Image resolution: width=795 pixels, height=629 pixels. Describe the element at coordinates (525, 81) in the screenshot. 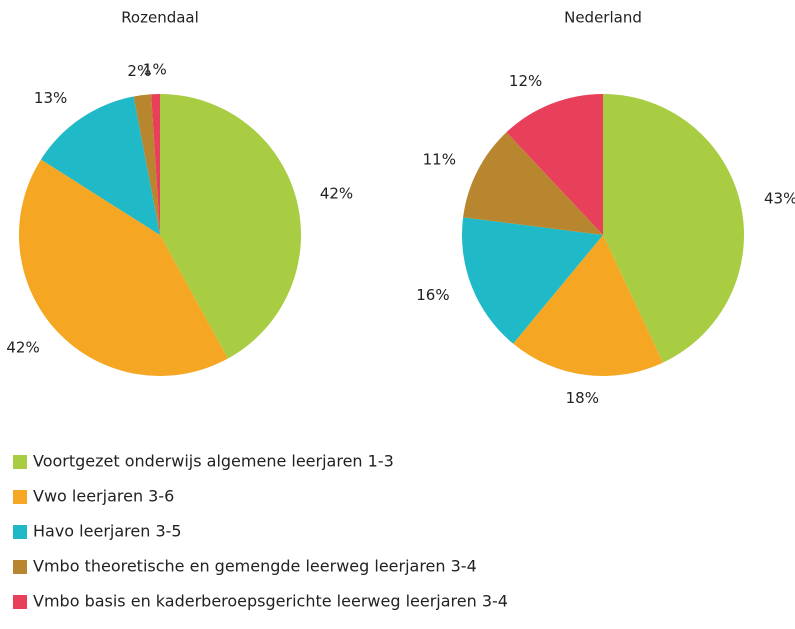

I see `data-label: 12%` at that location.